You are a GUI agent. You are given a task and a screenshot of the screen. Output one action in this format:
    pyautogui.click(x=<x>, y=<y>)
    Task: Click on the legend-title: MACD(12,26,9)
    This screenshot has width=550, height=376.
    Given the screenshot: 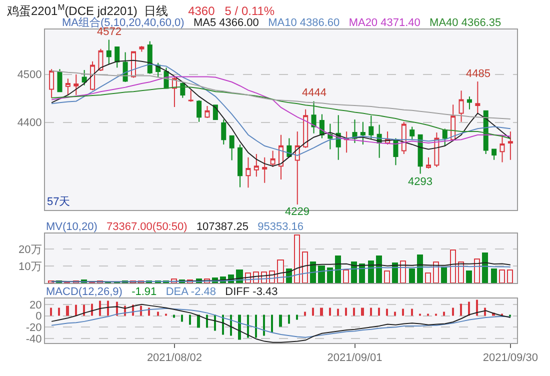 What is the action you would take?
    pyautogui.click(x=84, y=292)
    